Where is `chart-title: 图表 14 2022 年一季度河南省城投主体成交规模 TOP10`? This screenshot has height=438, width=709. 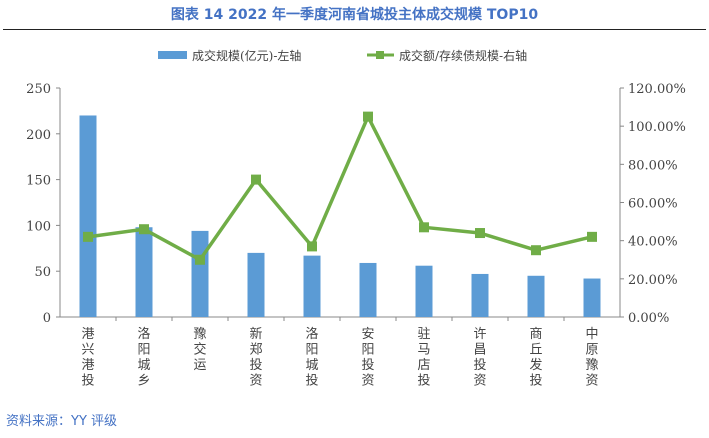
chart-title: 图表 14 2022 年一季度河南省城投主体成交规模 TOP10 is located at coordinates (354, 15).